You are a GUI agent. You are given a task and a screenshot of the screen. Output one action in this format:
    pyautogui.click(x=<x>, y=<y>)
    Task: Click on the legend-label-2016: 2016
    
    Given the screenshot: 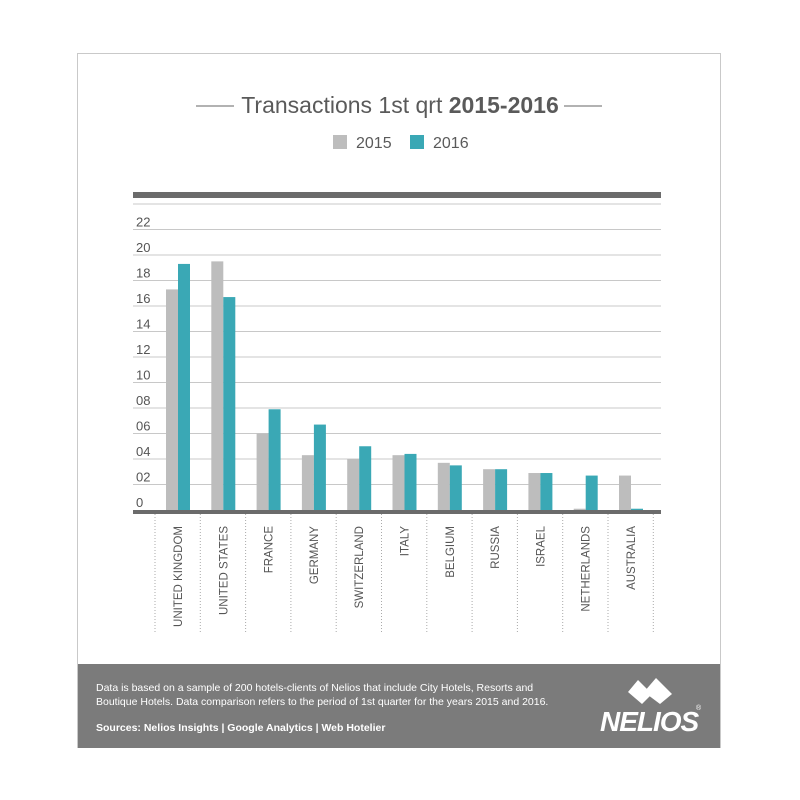 What is the action you would take?
    pyautogui.click(x=451, y=143)
    